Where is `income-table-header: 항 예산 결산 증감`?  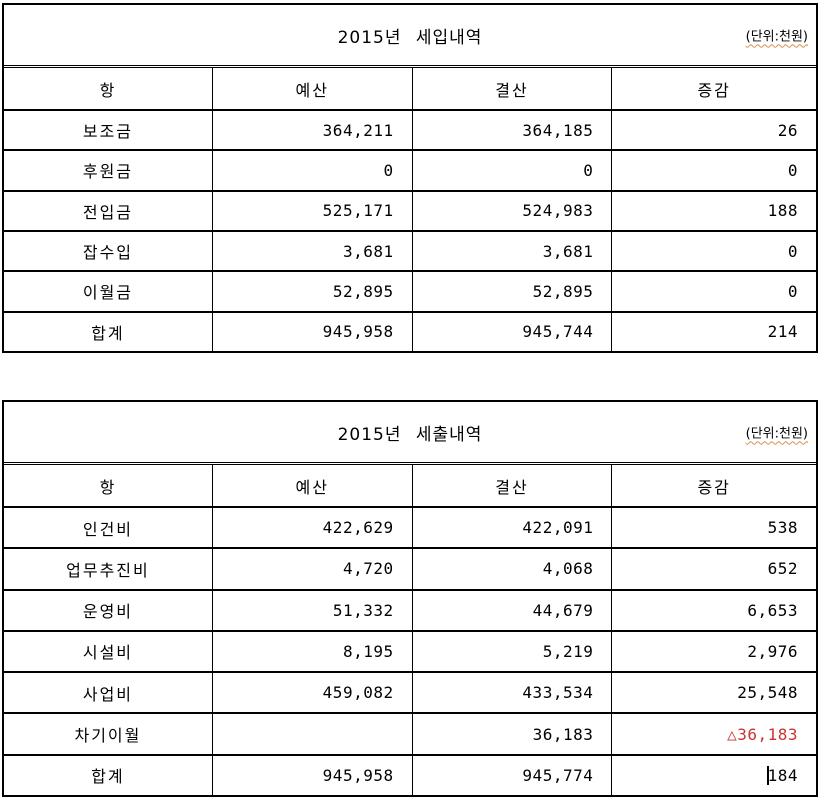
income-table-header: 항 예산 결산 증감 is located at coordinates (410, 88).